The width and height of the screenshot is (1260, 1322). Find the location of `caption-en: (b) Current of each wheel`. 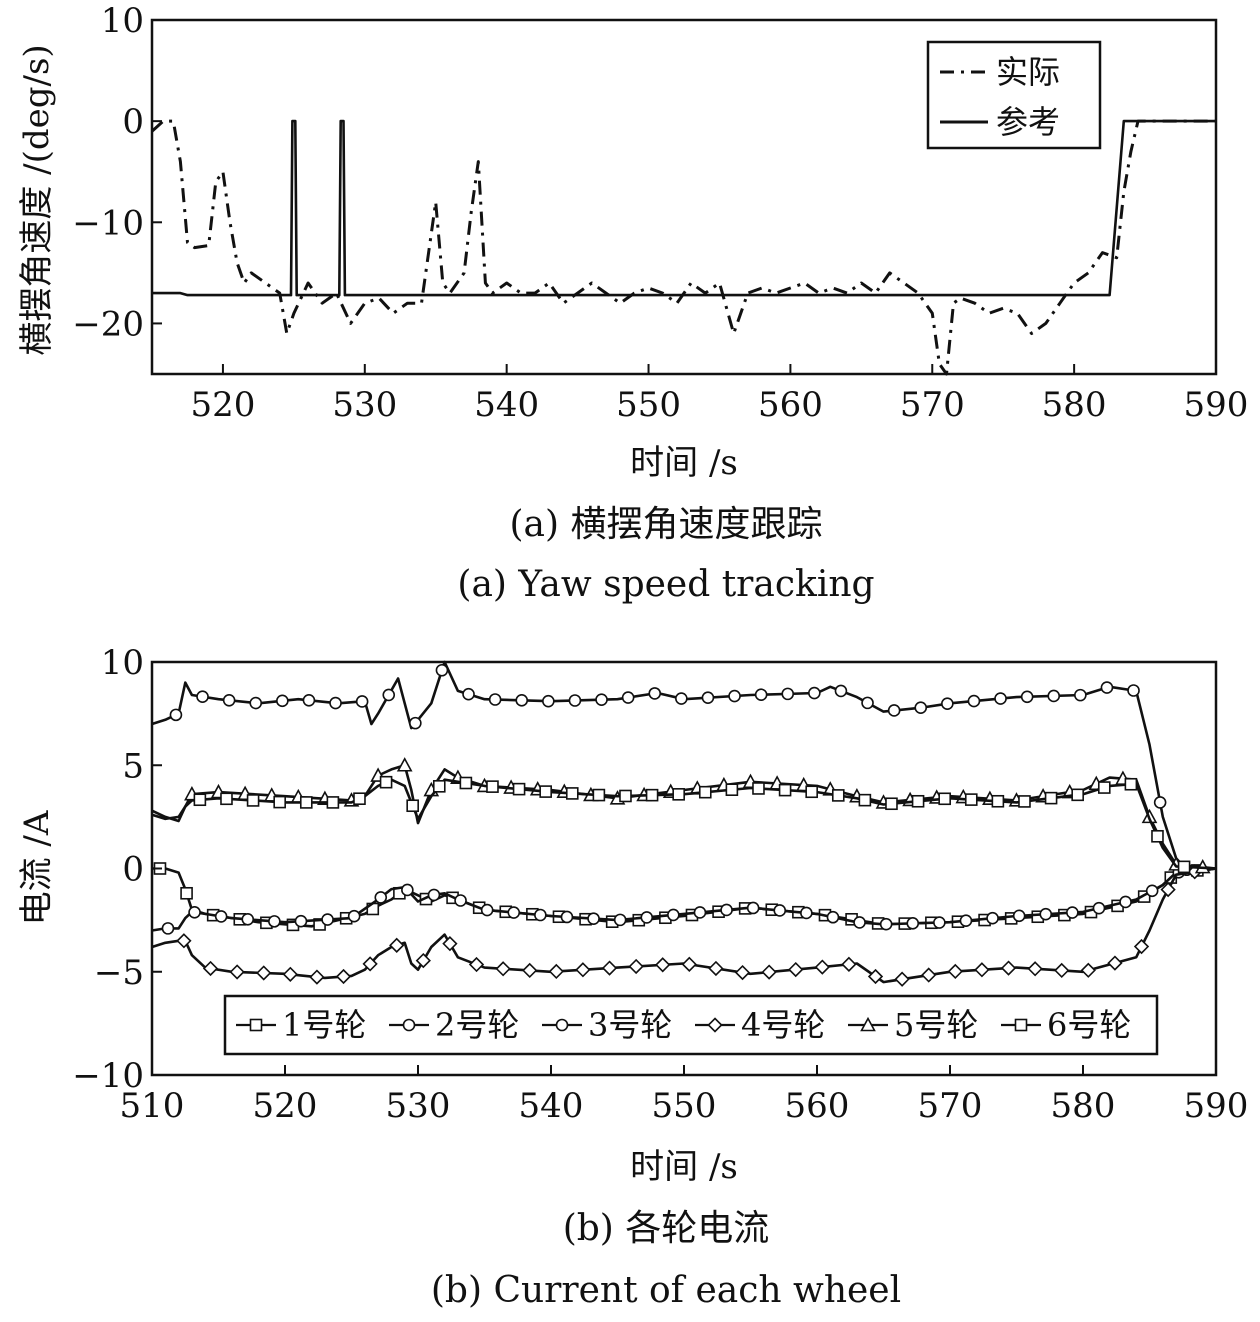

caption-en: (b) Current of each wheel is located at coordinates (666, 1290).